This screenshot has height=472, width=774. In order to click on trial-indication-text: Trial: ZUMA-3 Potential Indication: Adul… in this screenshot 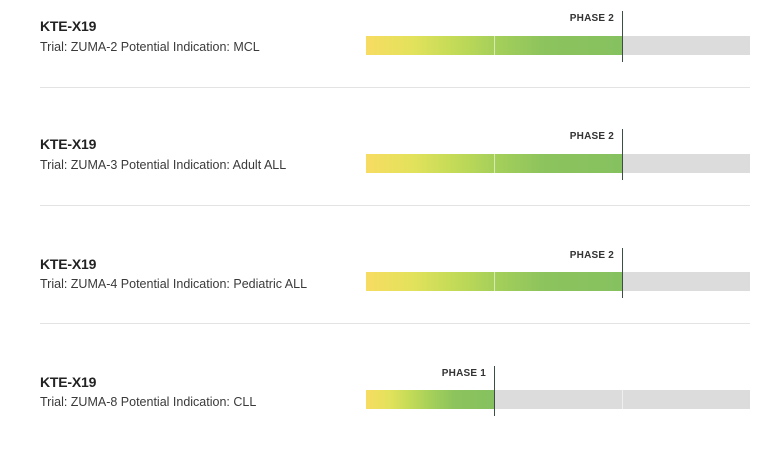, I will do `click(163, 165)`.